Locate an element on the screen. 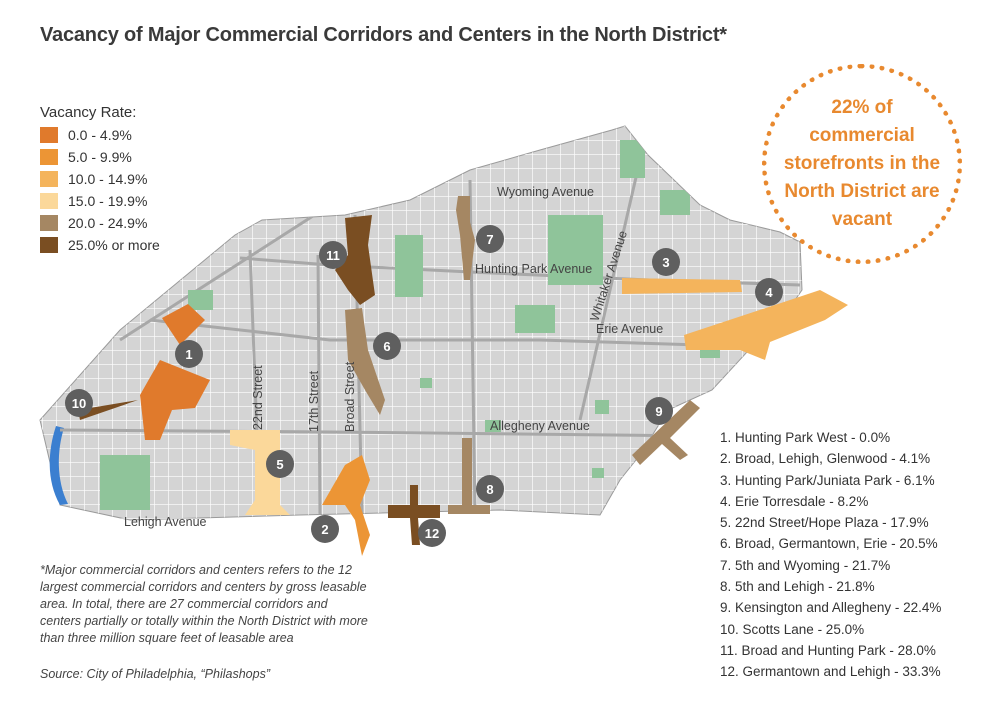  svg-text: 12 is located at coordinates (432, 533).